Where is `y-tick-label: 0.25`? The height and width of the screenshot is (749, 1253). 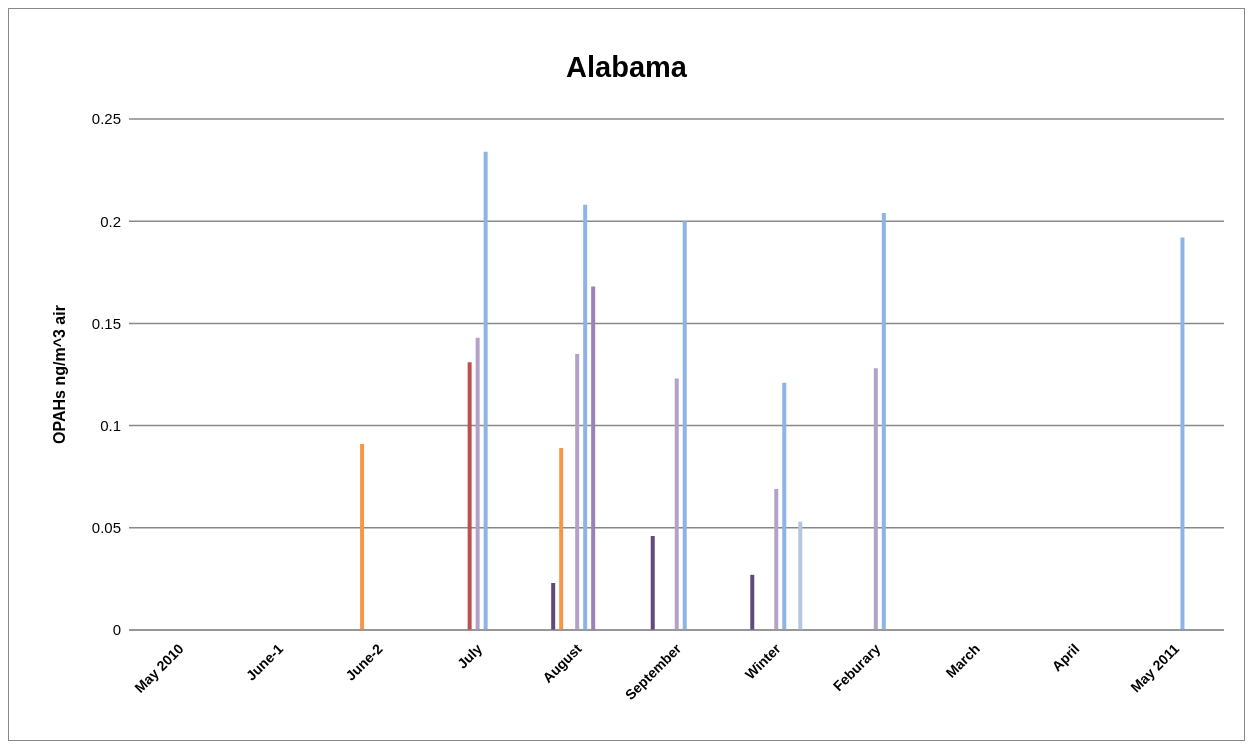 y-tick-label: 0.25 is located at coordinates (106, 119).